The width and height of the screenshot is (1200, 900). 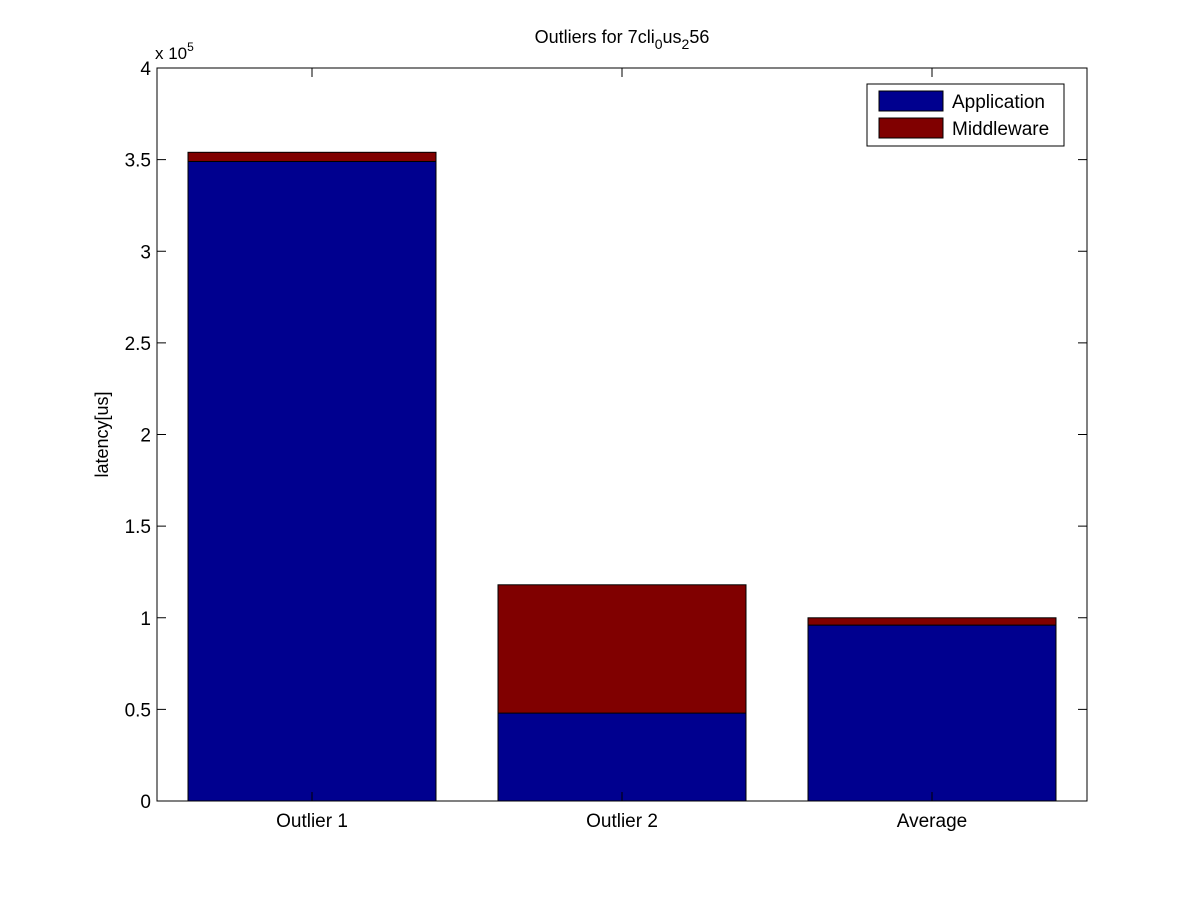 What do you see at coordinates (145, 252) in the screenshot?
I see `y-tick-label: 3` at bounding box center [145, 252].